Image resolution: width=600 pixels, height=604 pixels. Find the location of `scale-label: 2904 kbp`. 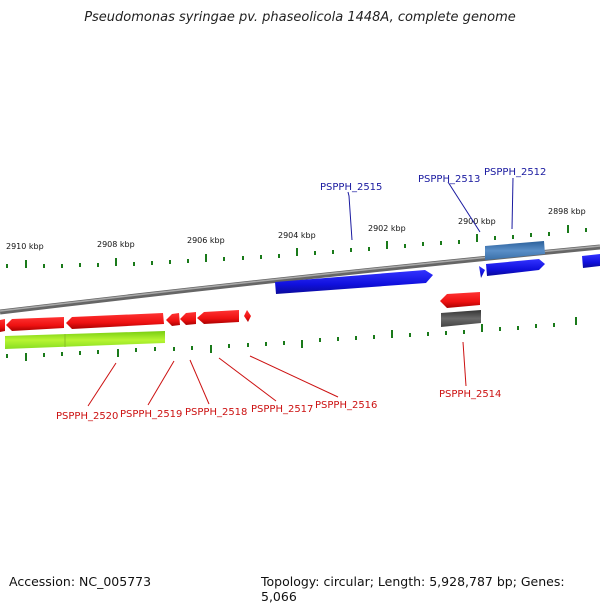

scale-label: 2904 kbp is located at coordinates (297, 235).